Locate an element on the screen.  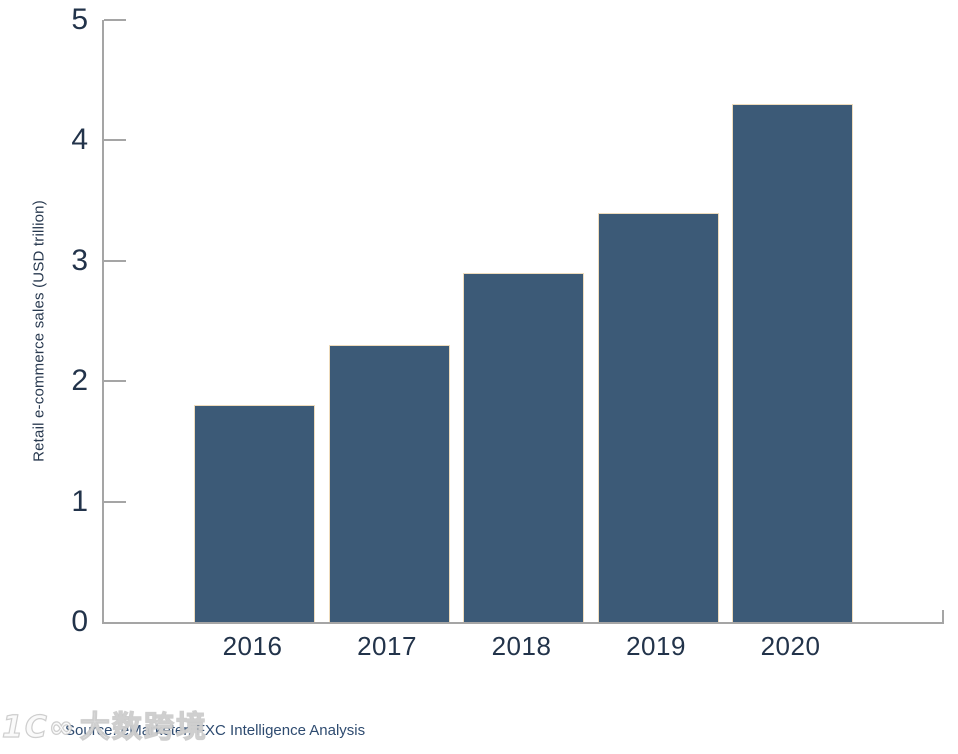
y-axis-title: Retail e-commerce sales (USD trillion) is located at coordinates (39, 331).